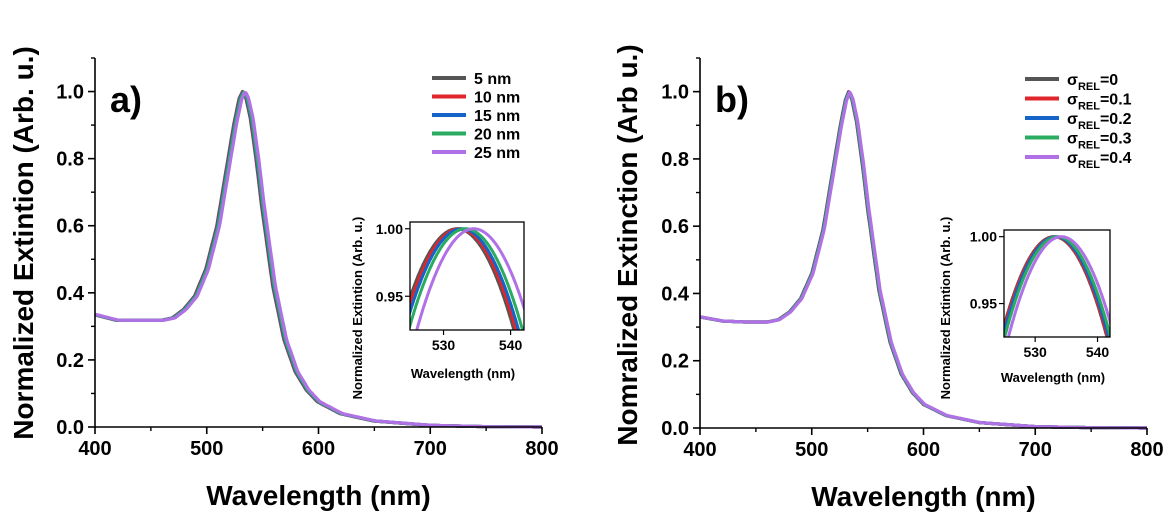 This screenshot has width=1175, height=514. I want to click on legend-label-suffix: =0.3, so click(1116, 139).